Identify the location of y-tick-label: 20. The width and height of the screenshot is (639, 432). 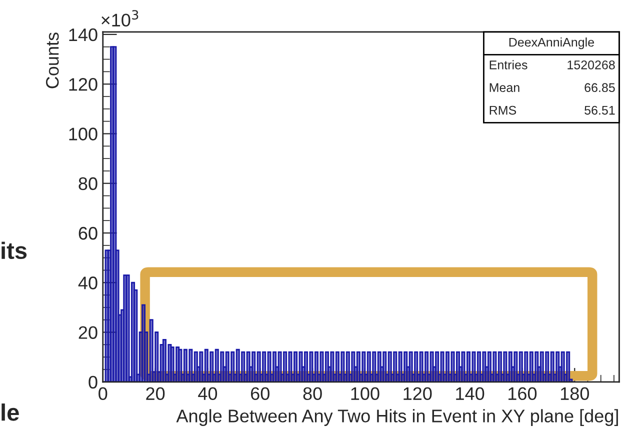
(88, 332).